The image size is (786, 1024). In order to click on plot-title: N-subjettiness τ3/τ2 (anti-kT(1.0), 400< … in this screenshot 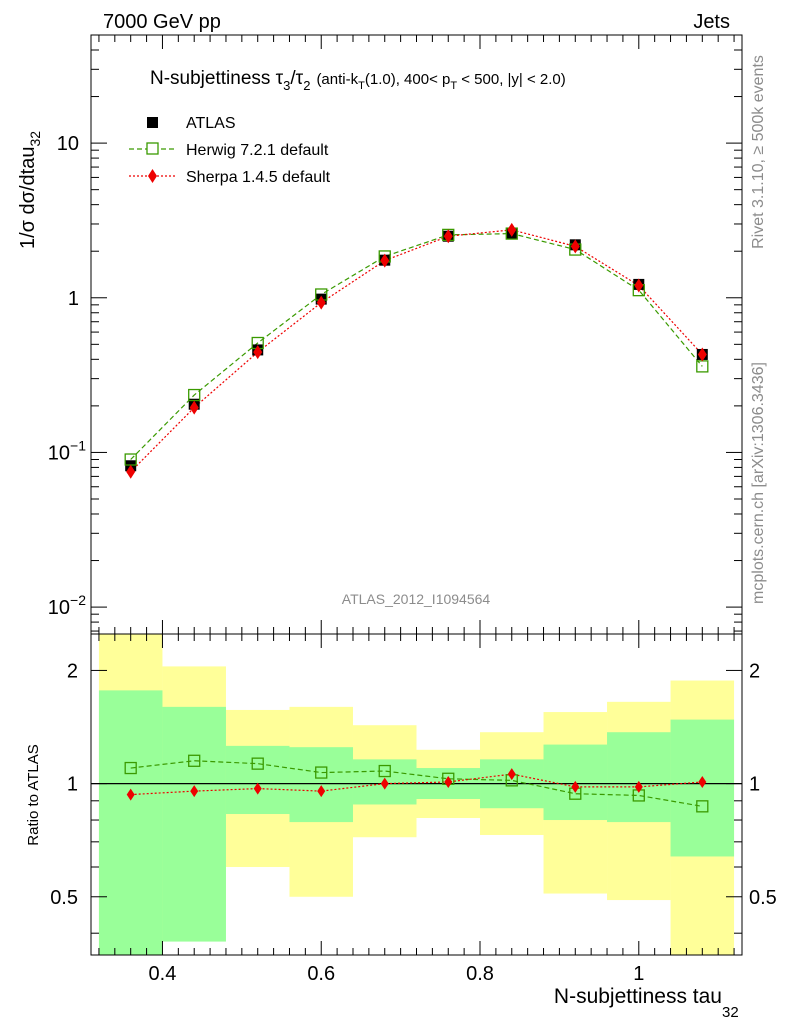, I will do `click(358, 80)`.